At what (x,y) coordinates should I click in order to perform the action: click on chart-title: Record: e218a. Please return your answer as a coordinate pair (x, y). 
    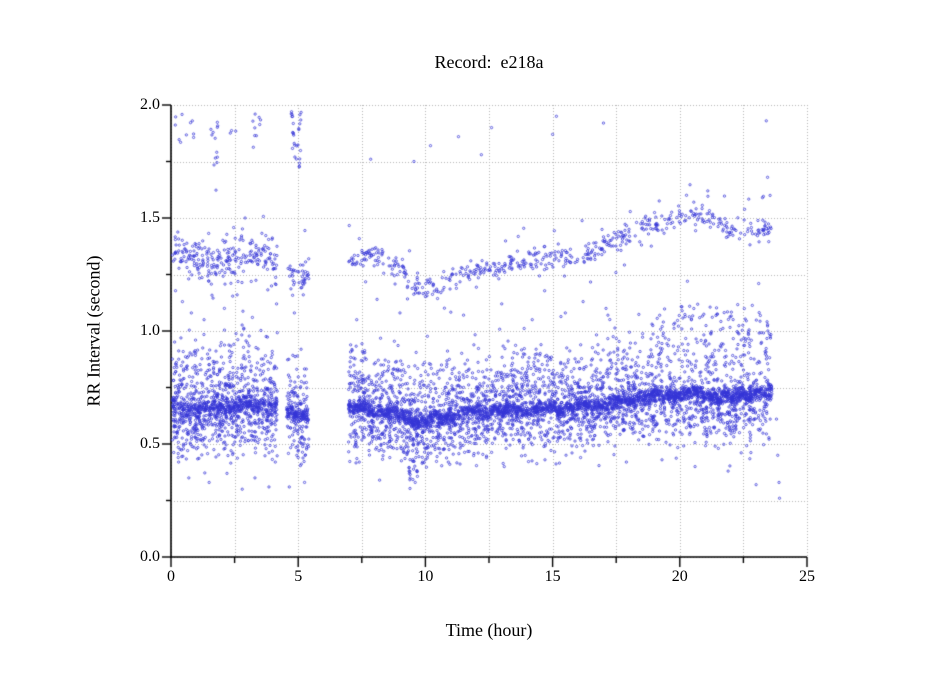
    Looking at the image, I should click on (489, 62).